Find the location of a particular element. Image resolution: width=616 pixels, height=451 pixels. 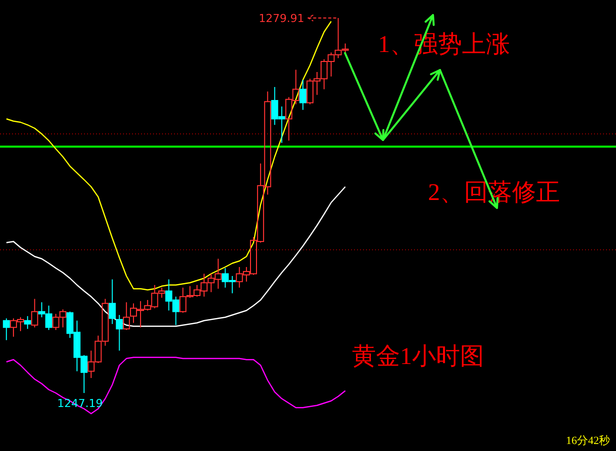

text: 黄金1小时图 is located at coordinates (418, 357).